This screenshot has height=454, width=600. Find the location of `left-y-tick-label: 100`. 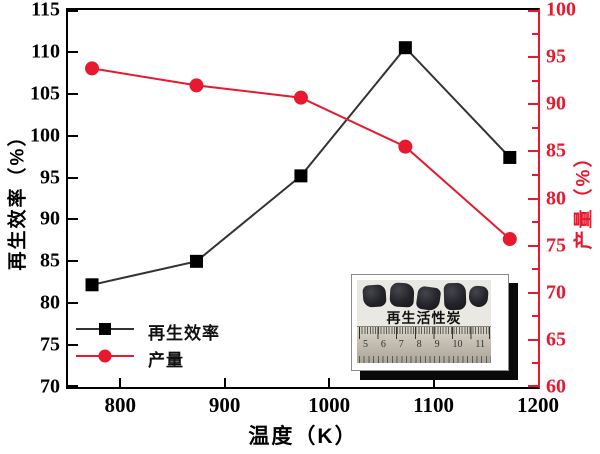

left-y-tick-label: 100 is located at coordinates (45, 135).